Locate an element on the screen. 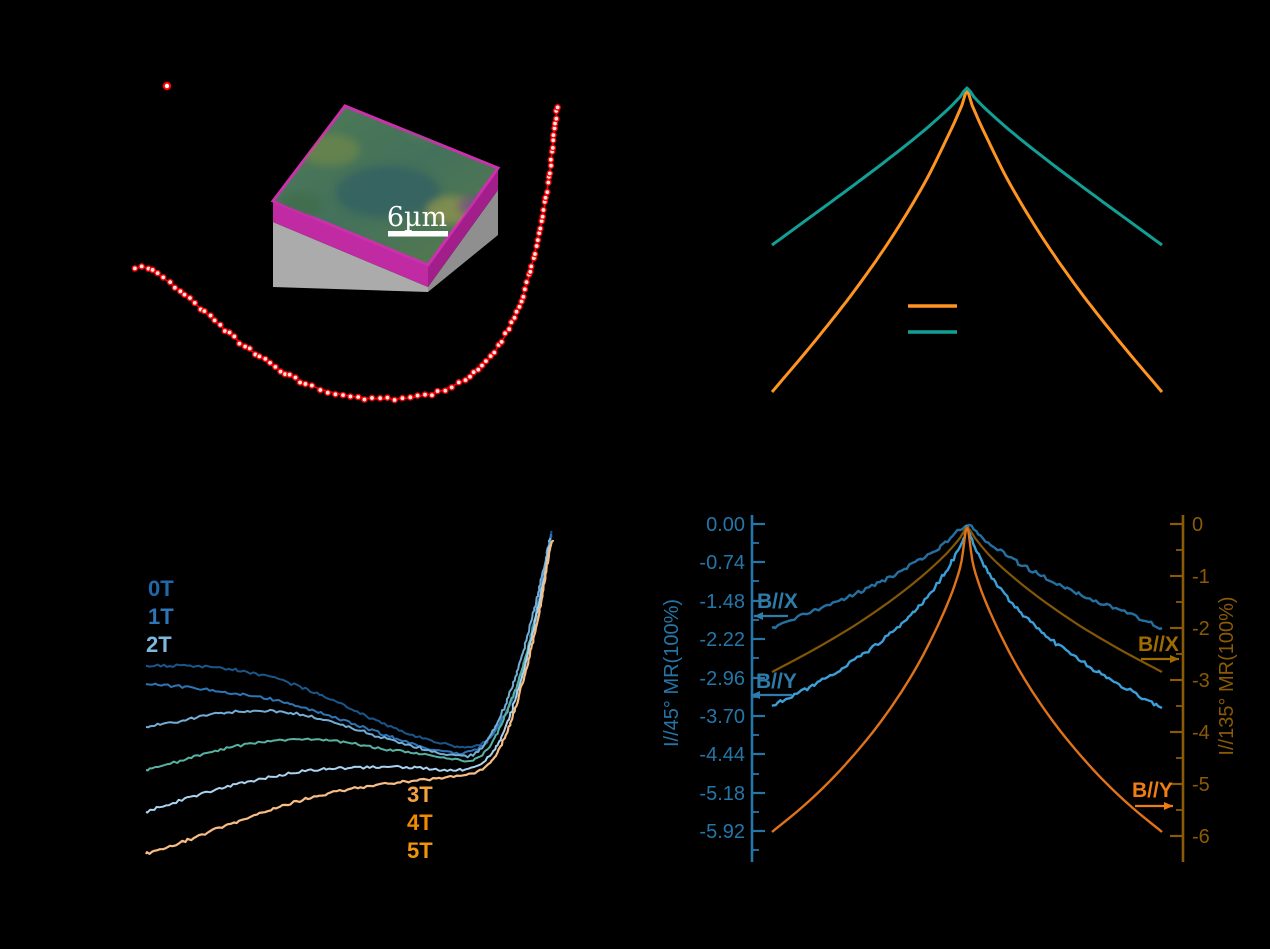 The height and width of the screenshot is (949, 1270). axis-tick-label: -5 is located at coordinates (1201, 785).